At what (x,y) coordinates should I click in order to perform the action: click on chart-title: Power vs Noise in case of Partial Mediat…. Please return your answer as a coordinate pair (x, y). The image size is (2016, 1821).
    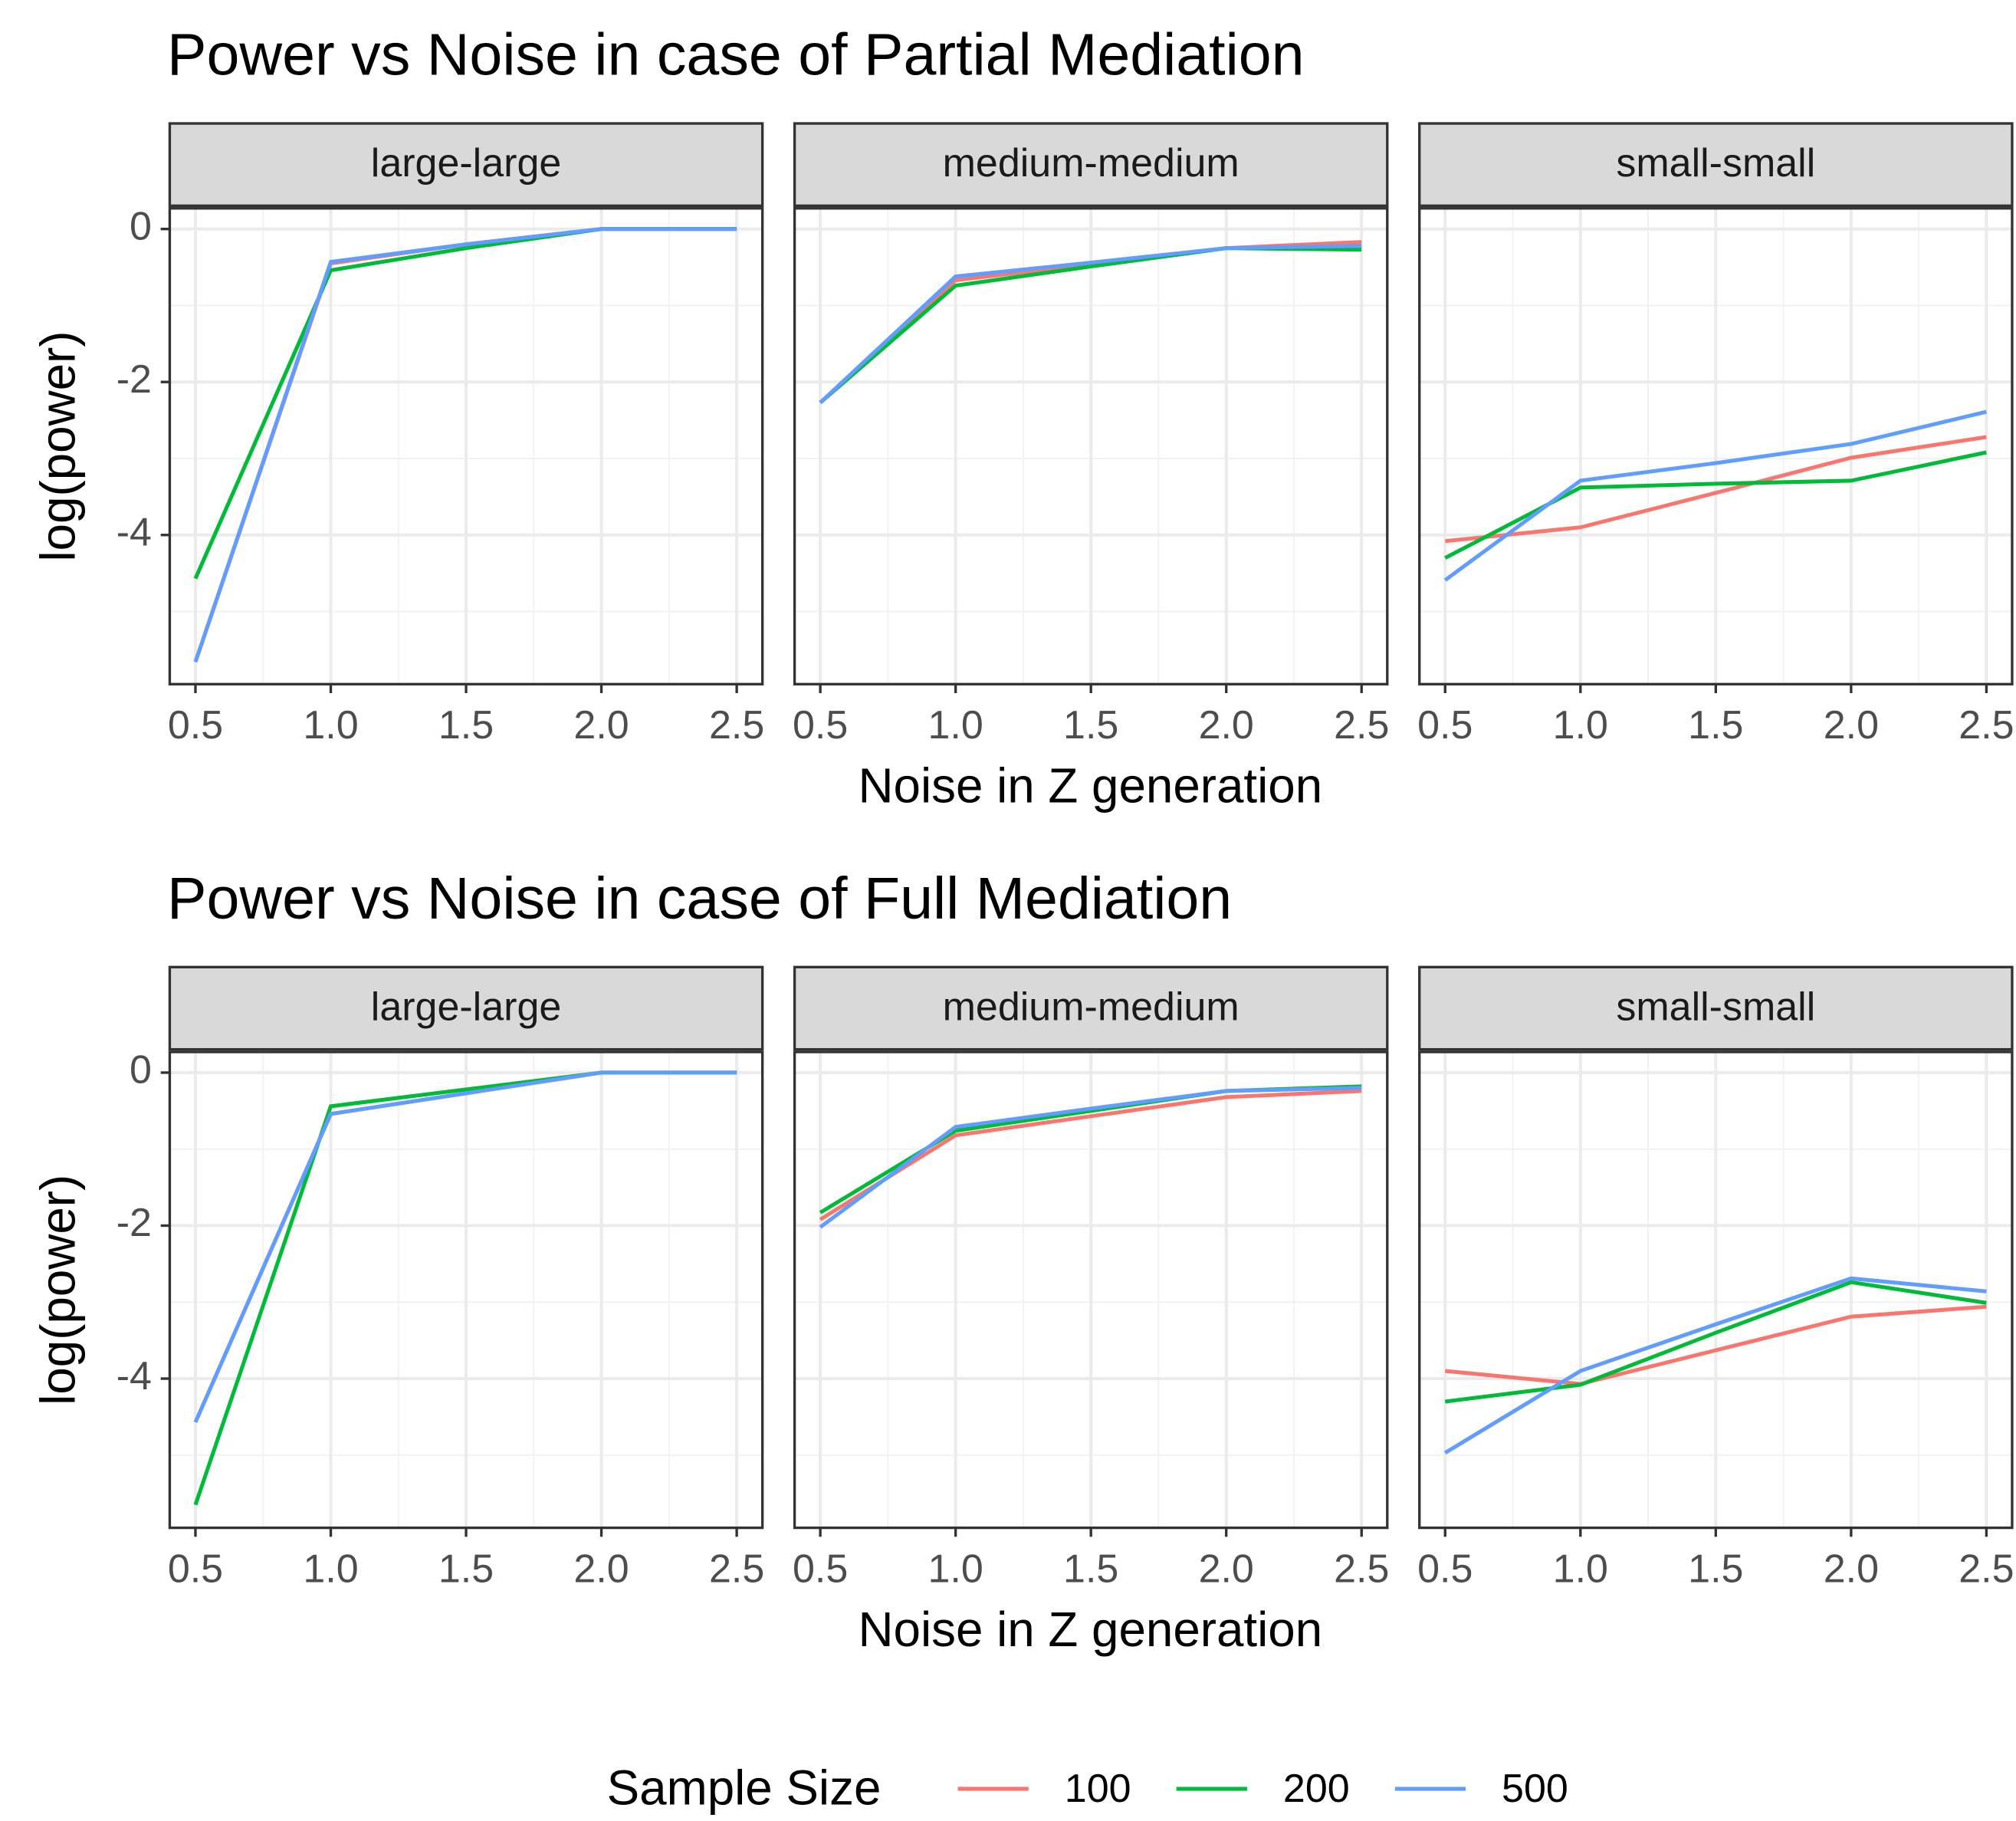
    Looking at the image, I should click on (736, 55).